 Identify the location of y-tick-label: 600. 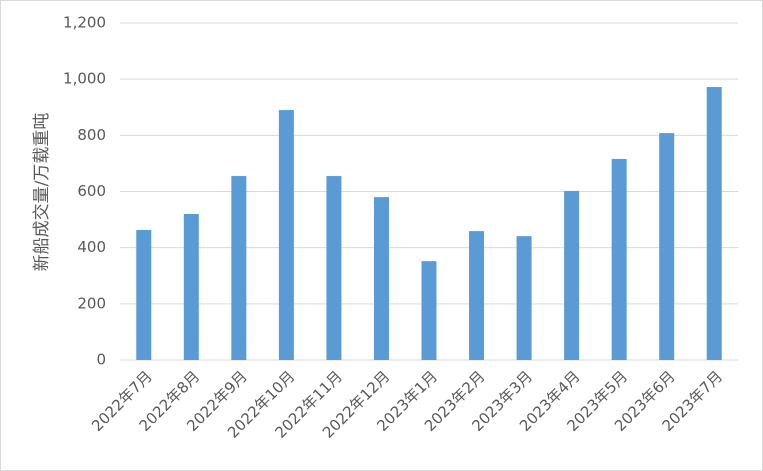
(91, 191).